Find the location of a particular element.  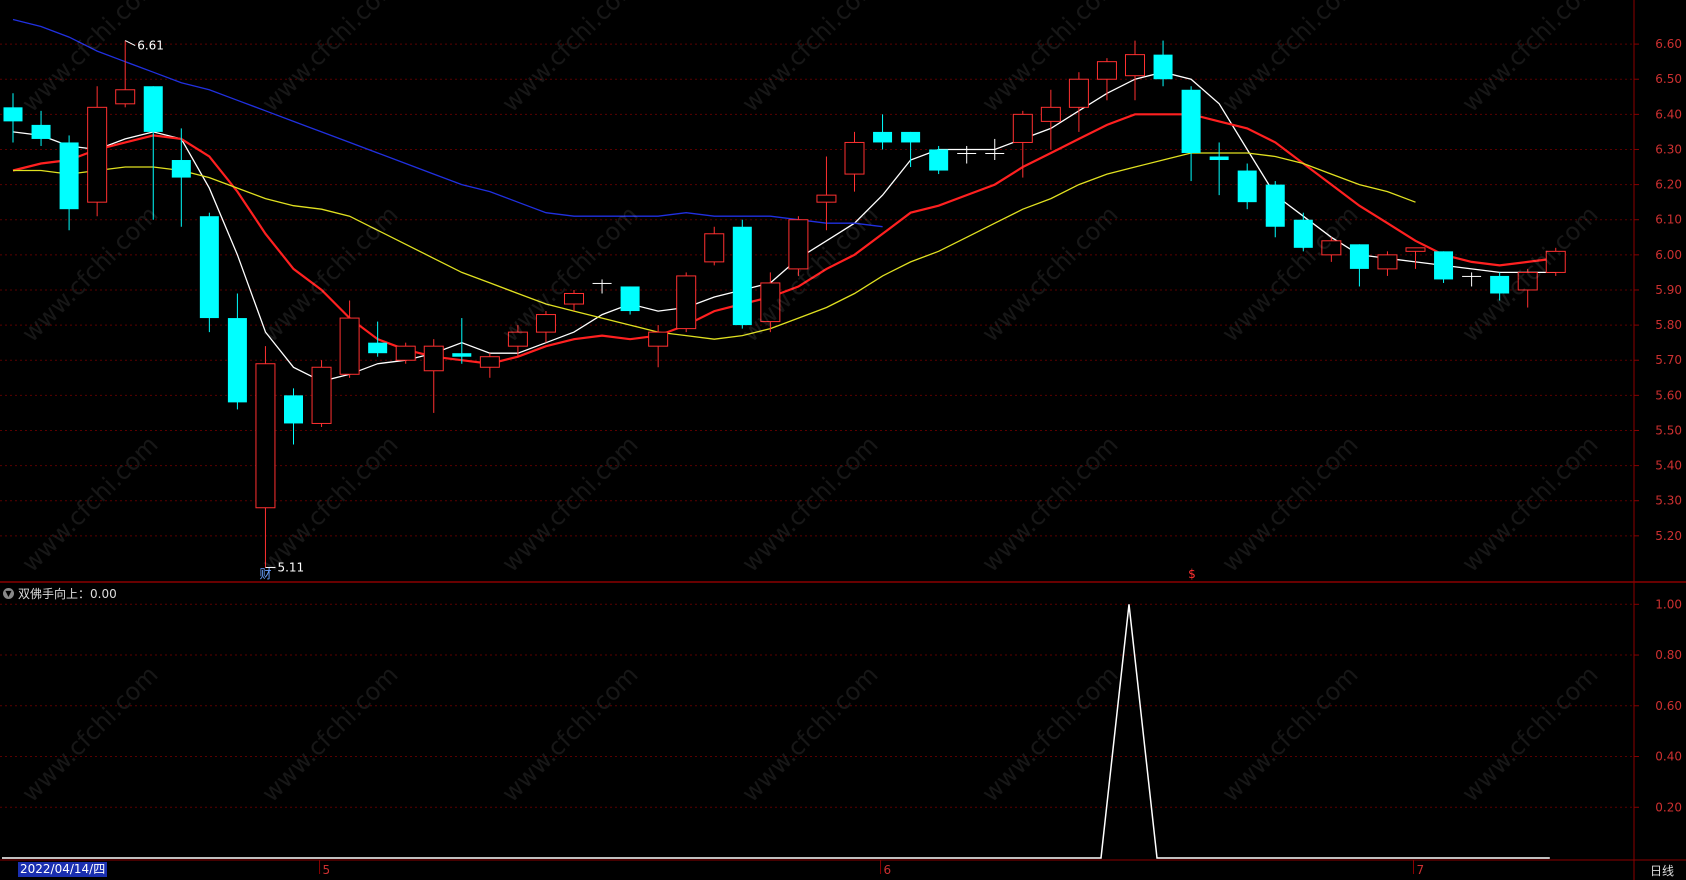

period-selector: 日线 is located at coordinates (1661, 871).